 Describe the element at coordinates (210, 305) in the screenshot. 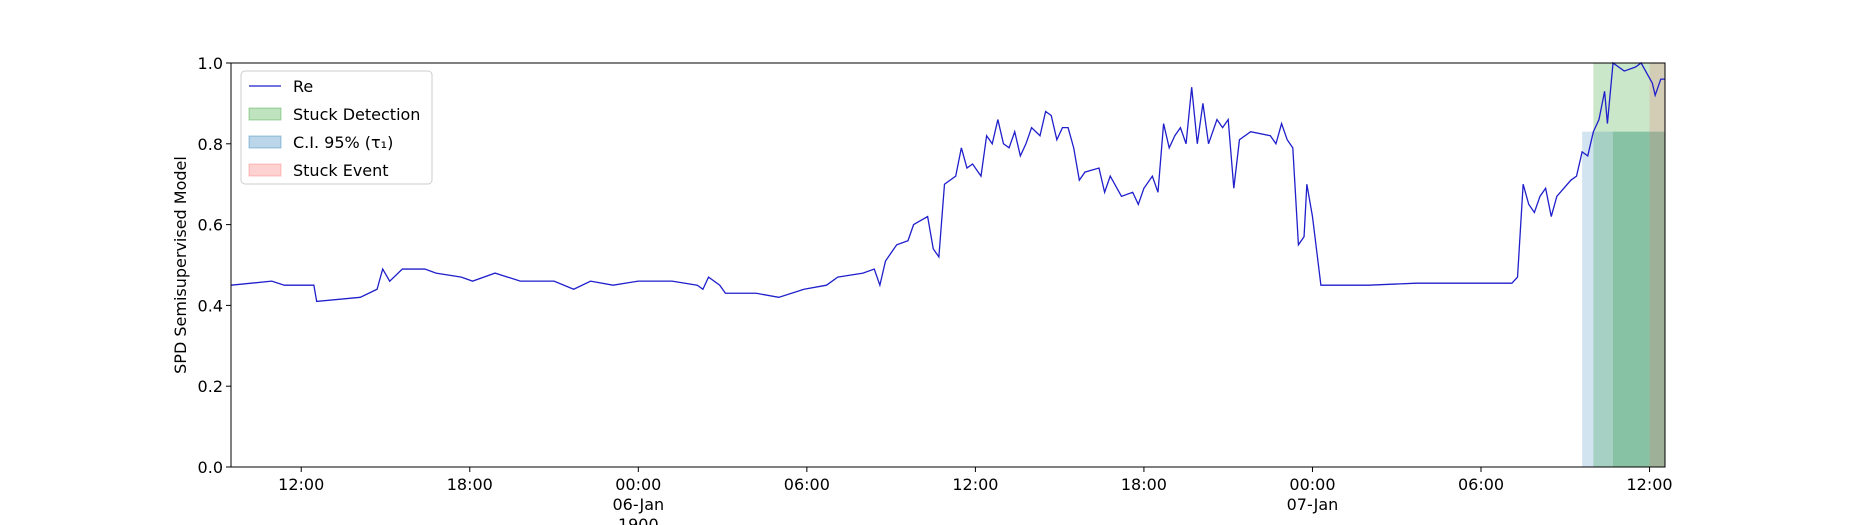

I see `y-tick-label: 0.4` at that location.